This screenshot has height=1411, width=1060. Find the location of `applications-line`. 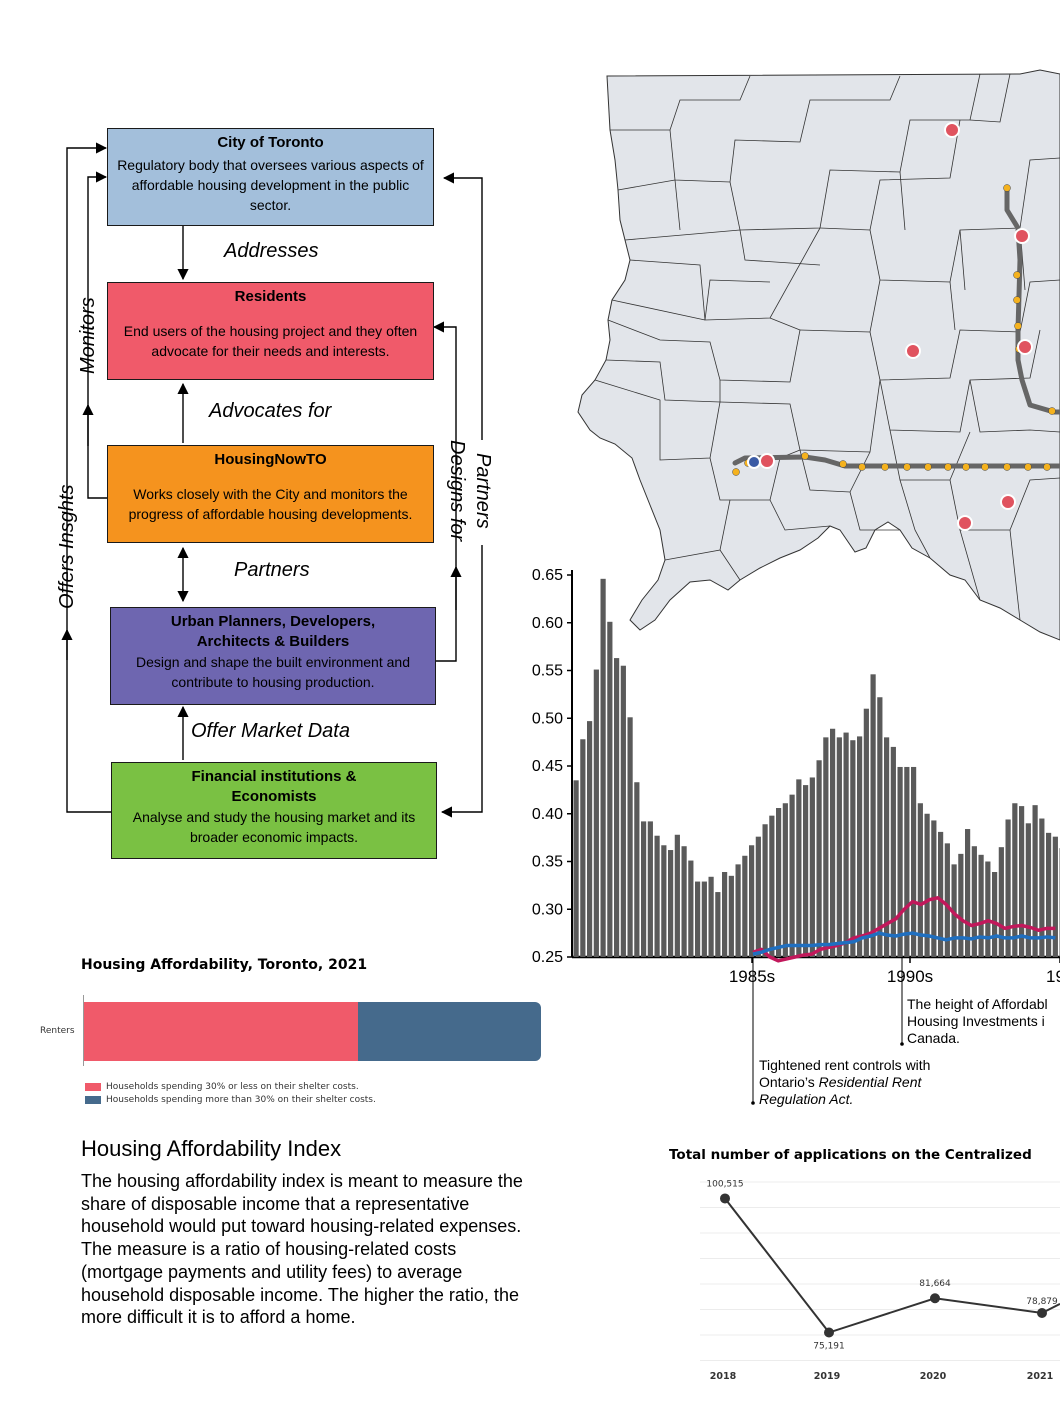

applications-line is located at coordinates (892, 1265).